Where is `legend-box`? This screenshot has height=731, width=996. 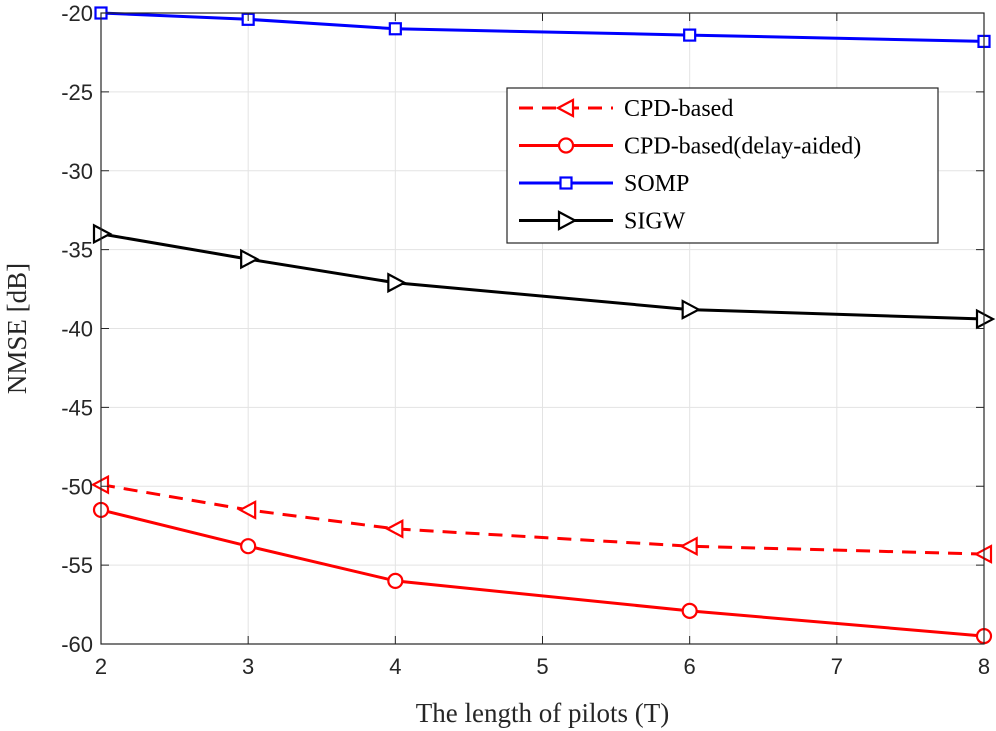 legend-box is located at coordinates (722, 165).